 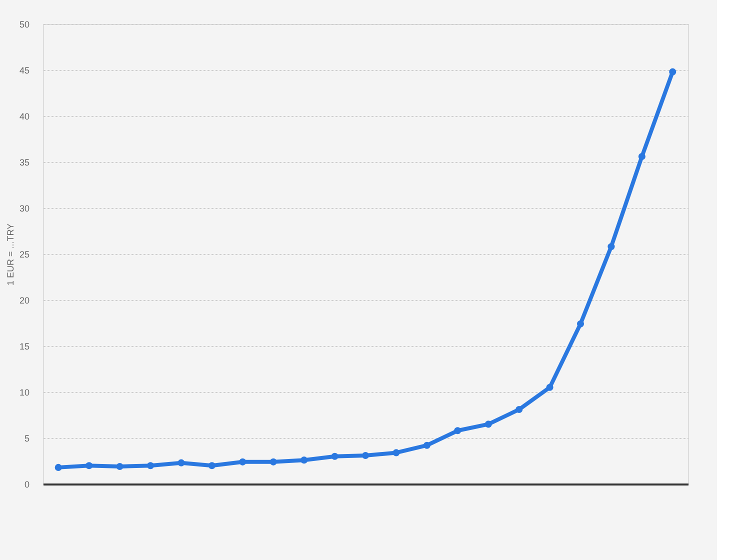 What do you see at coordinates (24, 301) in the screenshot?
I see `y-tick-label: 20` at bounding box center [24, 301].